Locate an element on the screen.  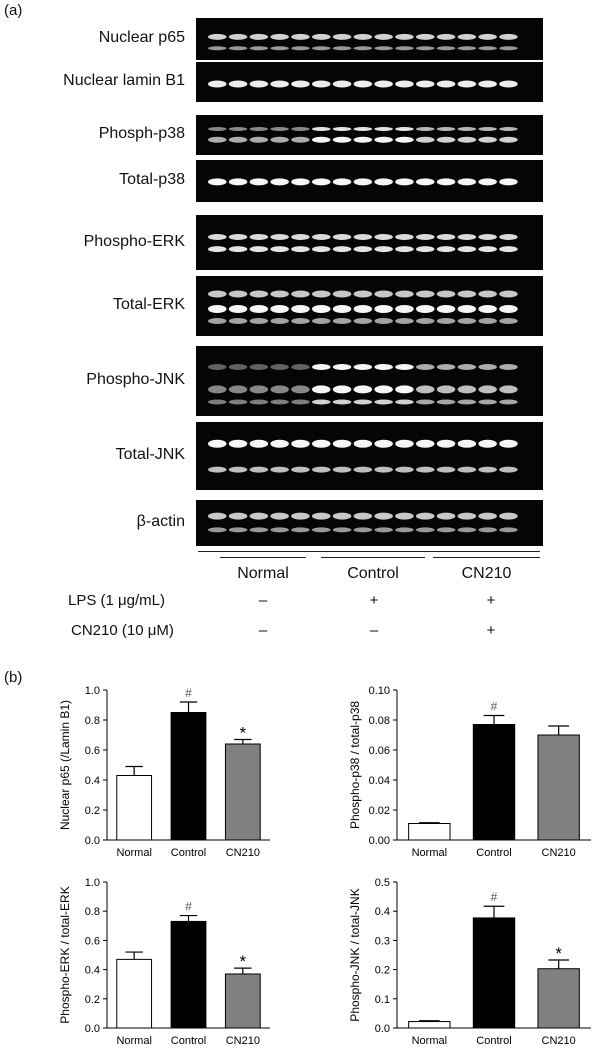
y-tick-label: 0.4 is located at coordinates (382, 912).